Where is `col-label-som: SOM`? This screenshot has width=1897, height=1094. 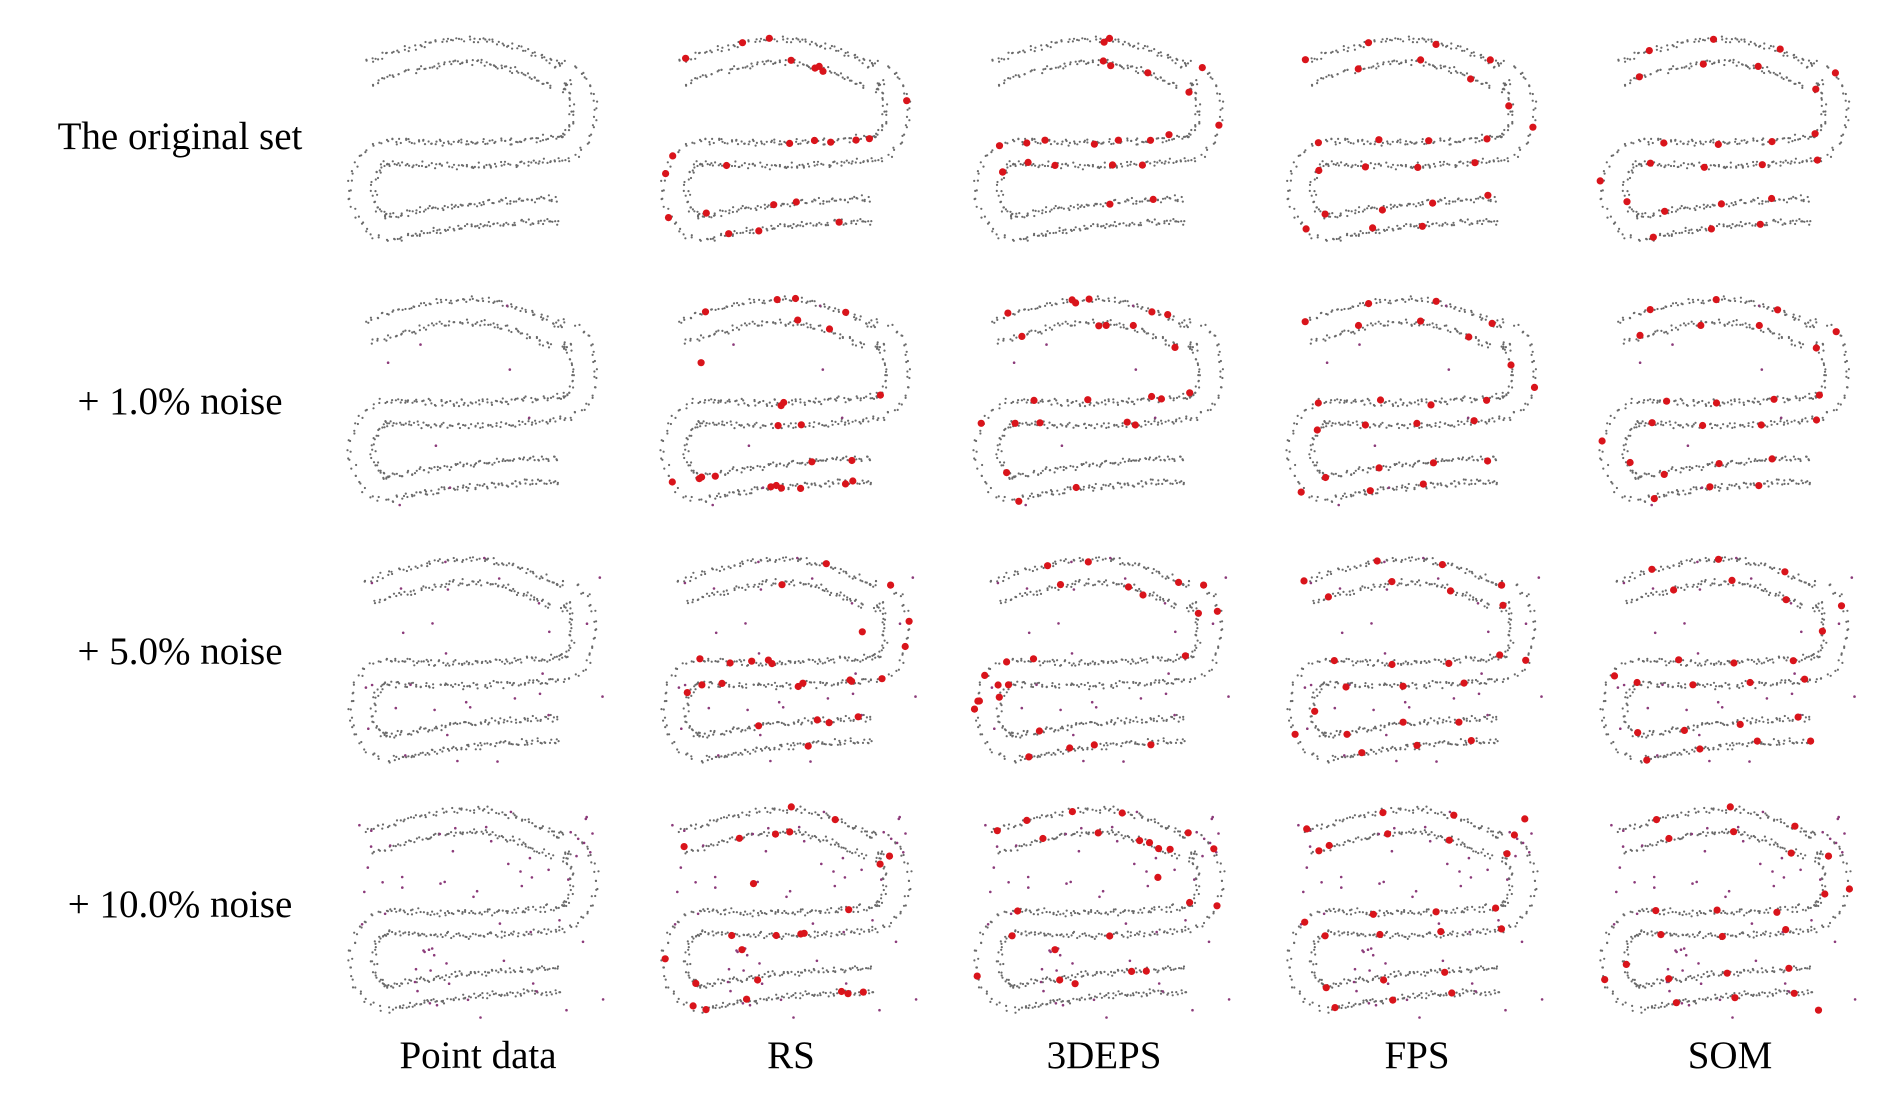
col-label-som: SOM is located at coordinates (1730, 1055).